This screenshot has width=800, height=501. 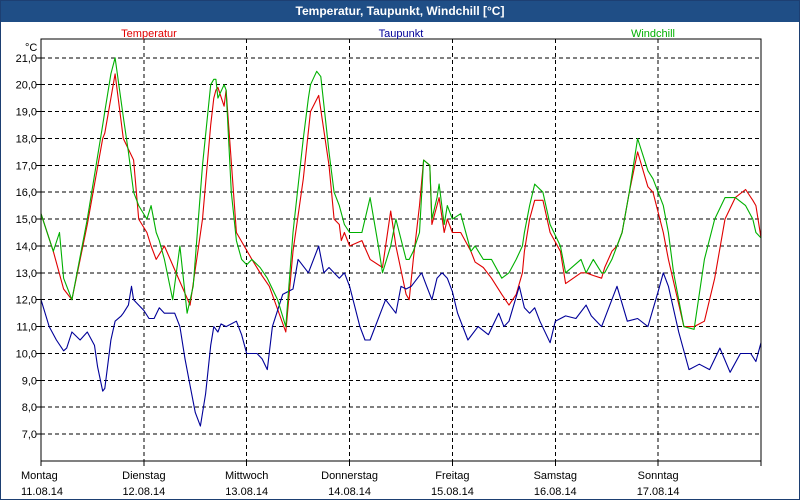 What do you see at coordinates (26, 193) in the screenshot?
I see `y-tick-label: 16,0` at bounding box center [26, 193].